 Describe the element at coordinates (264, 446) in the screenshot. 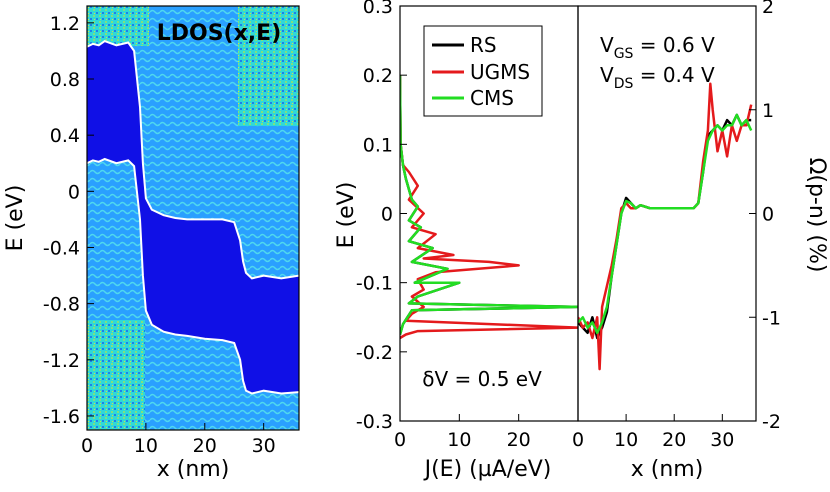

I see `ldos-xtick-label: 30` at that location.